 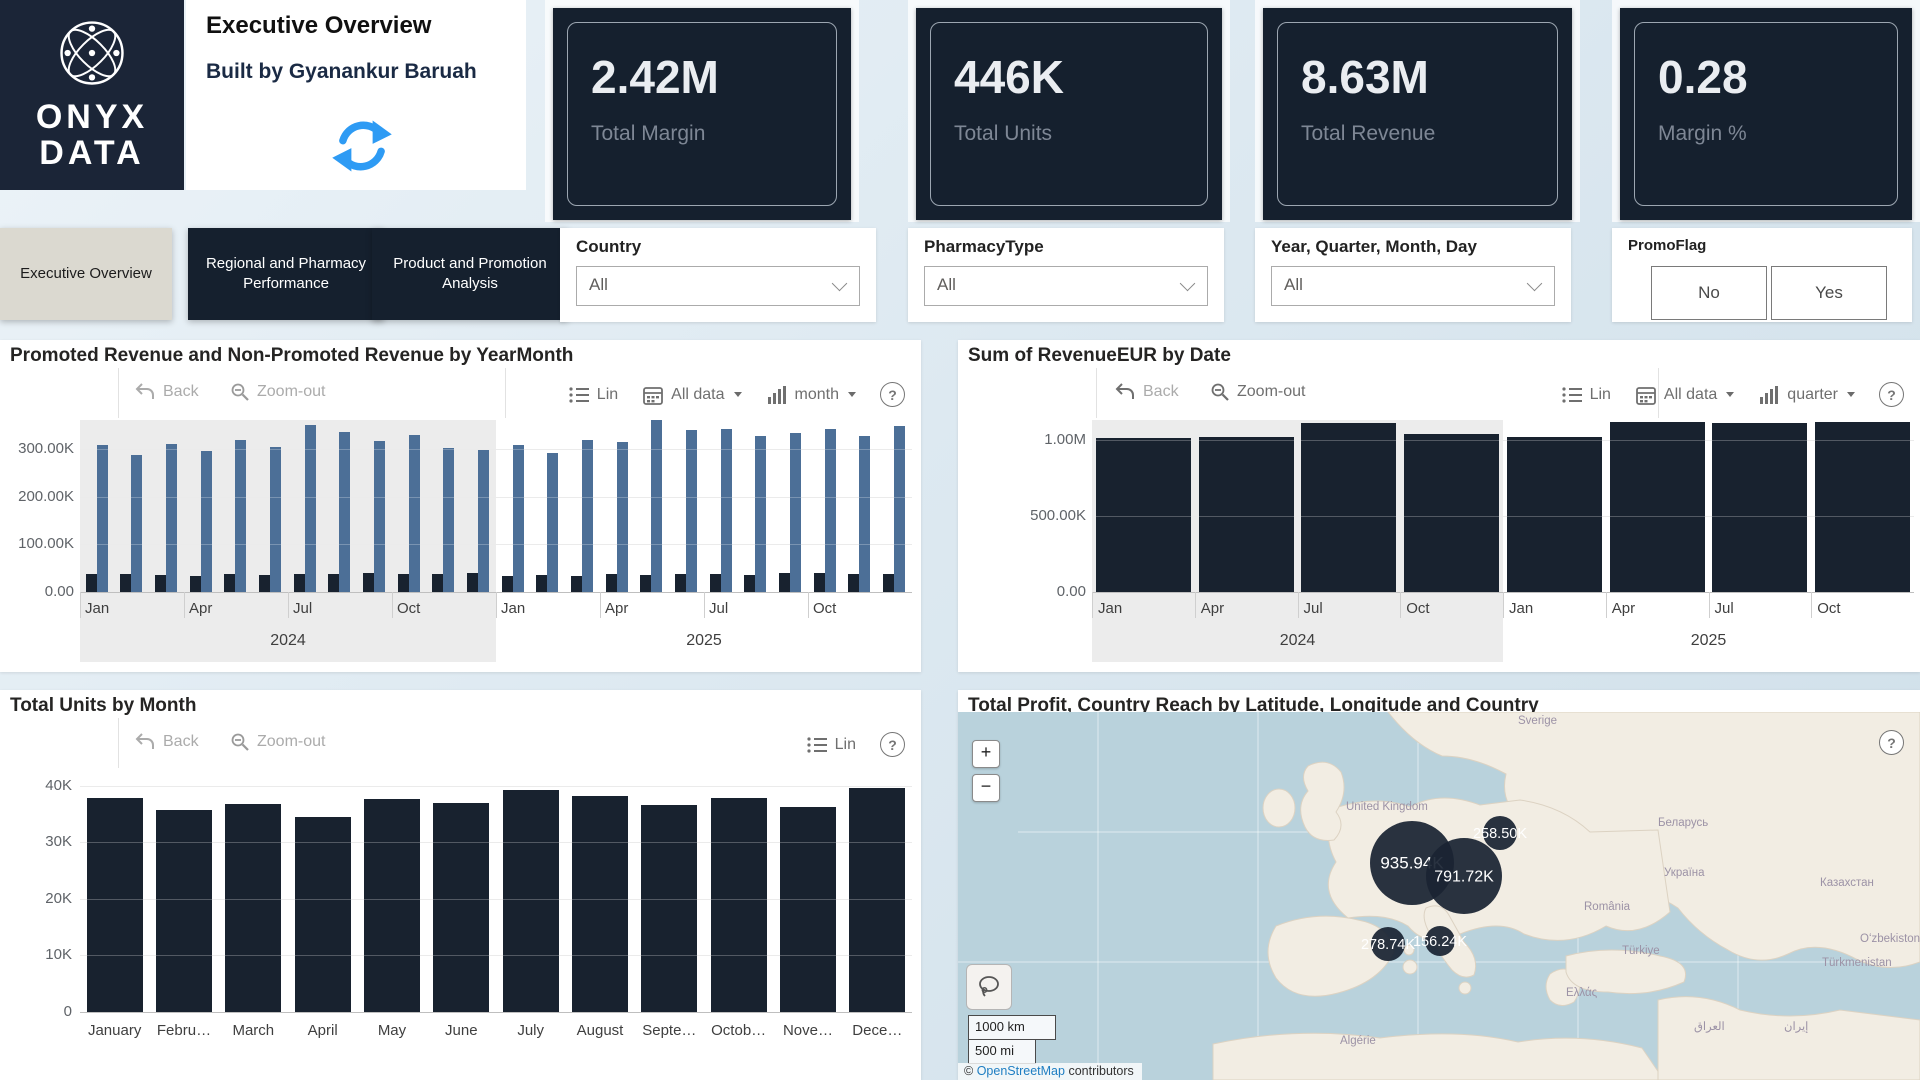 What do you see at coordinates (1020, 1071) in the screenshot?
I see `openstreetmap-link: OpenStreetMap` at bounding box center [1020, 1071].